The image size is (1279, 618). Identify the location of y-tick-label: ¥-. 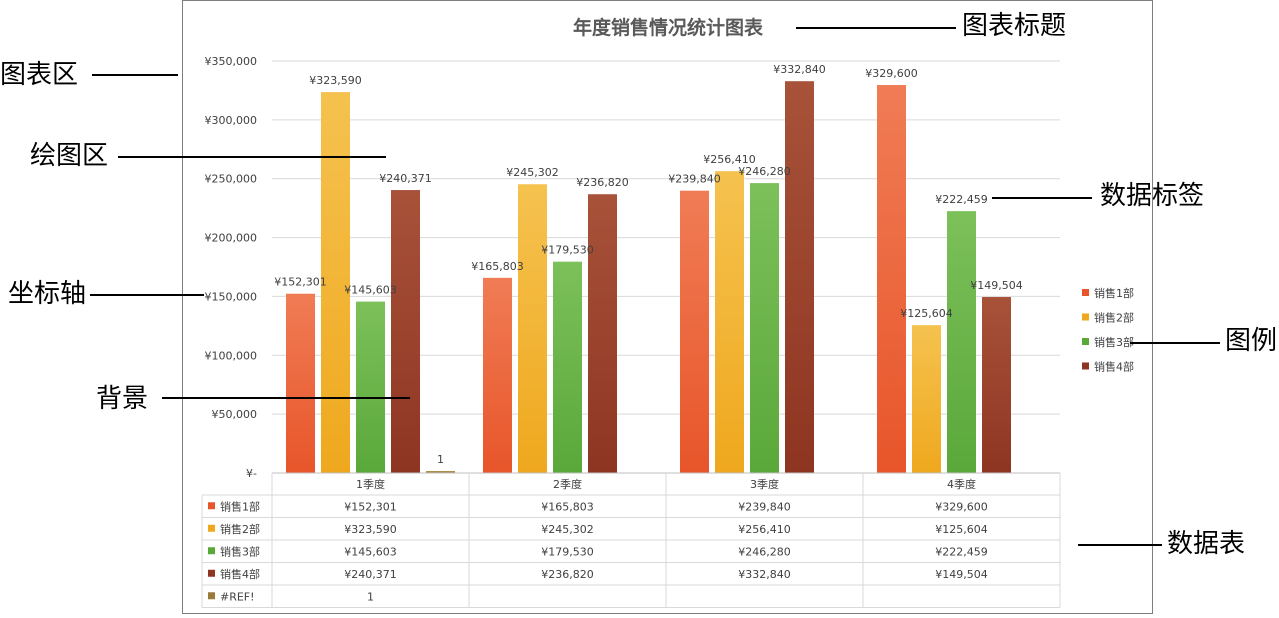
(251, 473).